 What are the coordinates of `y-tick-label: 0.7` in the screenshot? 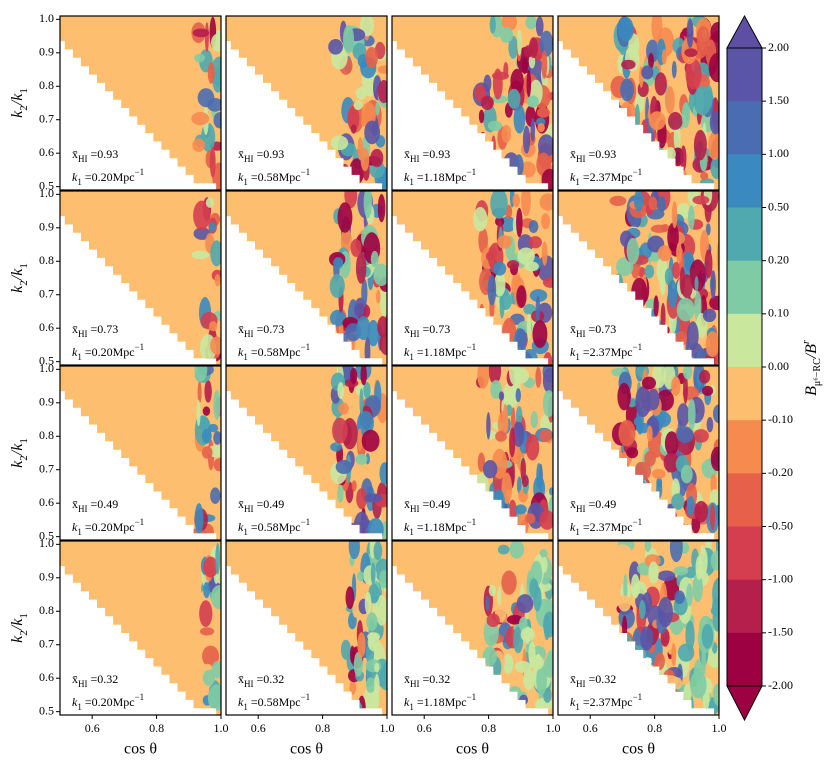 It's located at (46, 118).